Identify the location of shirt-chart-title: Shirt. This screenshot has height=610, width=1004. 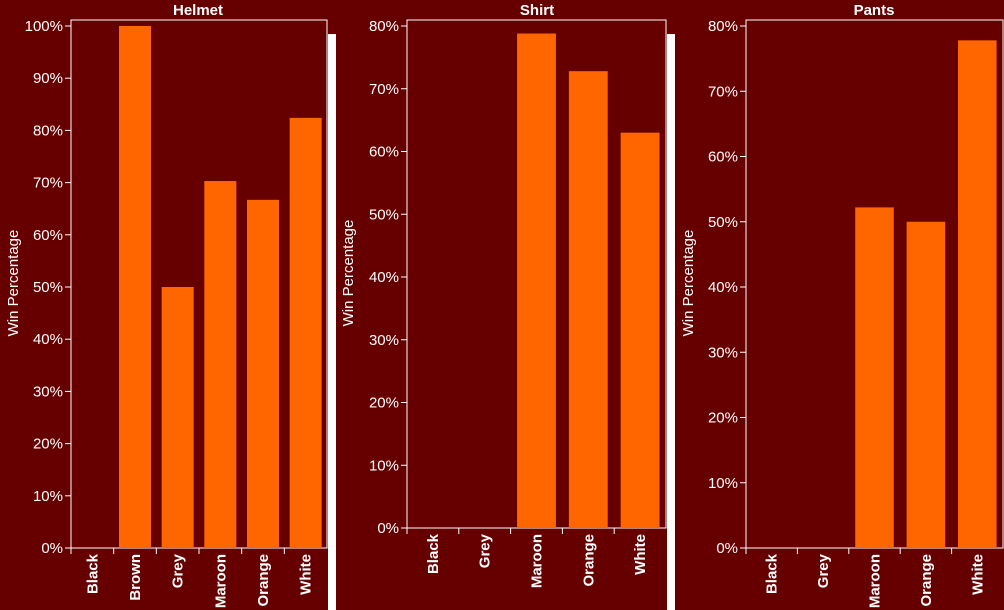
(537, 10).